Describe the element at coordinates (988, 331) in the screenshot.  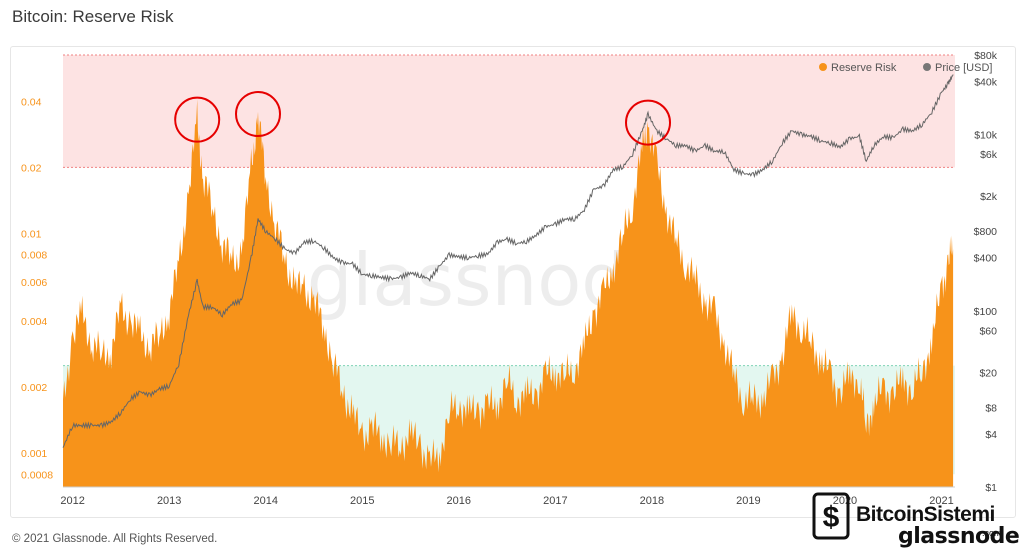
I see `y-right-tick-label: $60` at that location.